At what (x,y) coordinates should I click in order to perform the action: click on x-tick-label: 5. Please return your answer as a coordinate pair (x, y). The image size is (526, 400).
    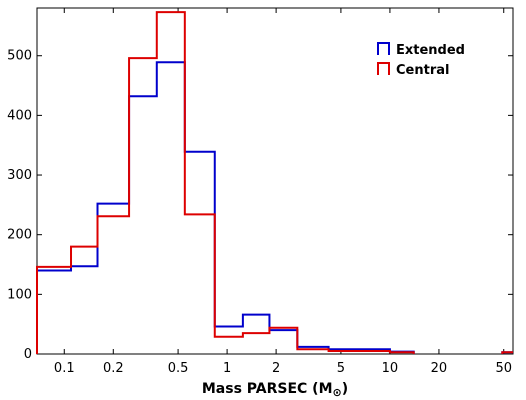
    Looking at the image, I should click on (341, 368).